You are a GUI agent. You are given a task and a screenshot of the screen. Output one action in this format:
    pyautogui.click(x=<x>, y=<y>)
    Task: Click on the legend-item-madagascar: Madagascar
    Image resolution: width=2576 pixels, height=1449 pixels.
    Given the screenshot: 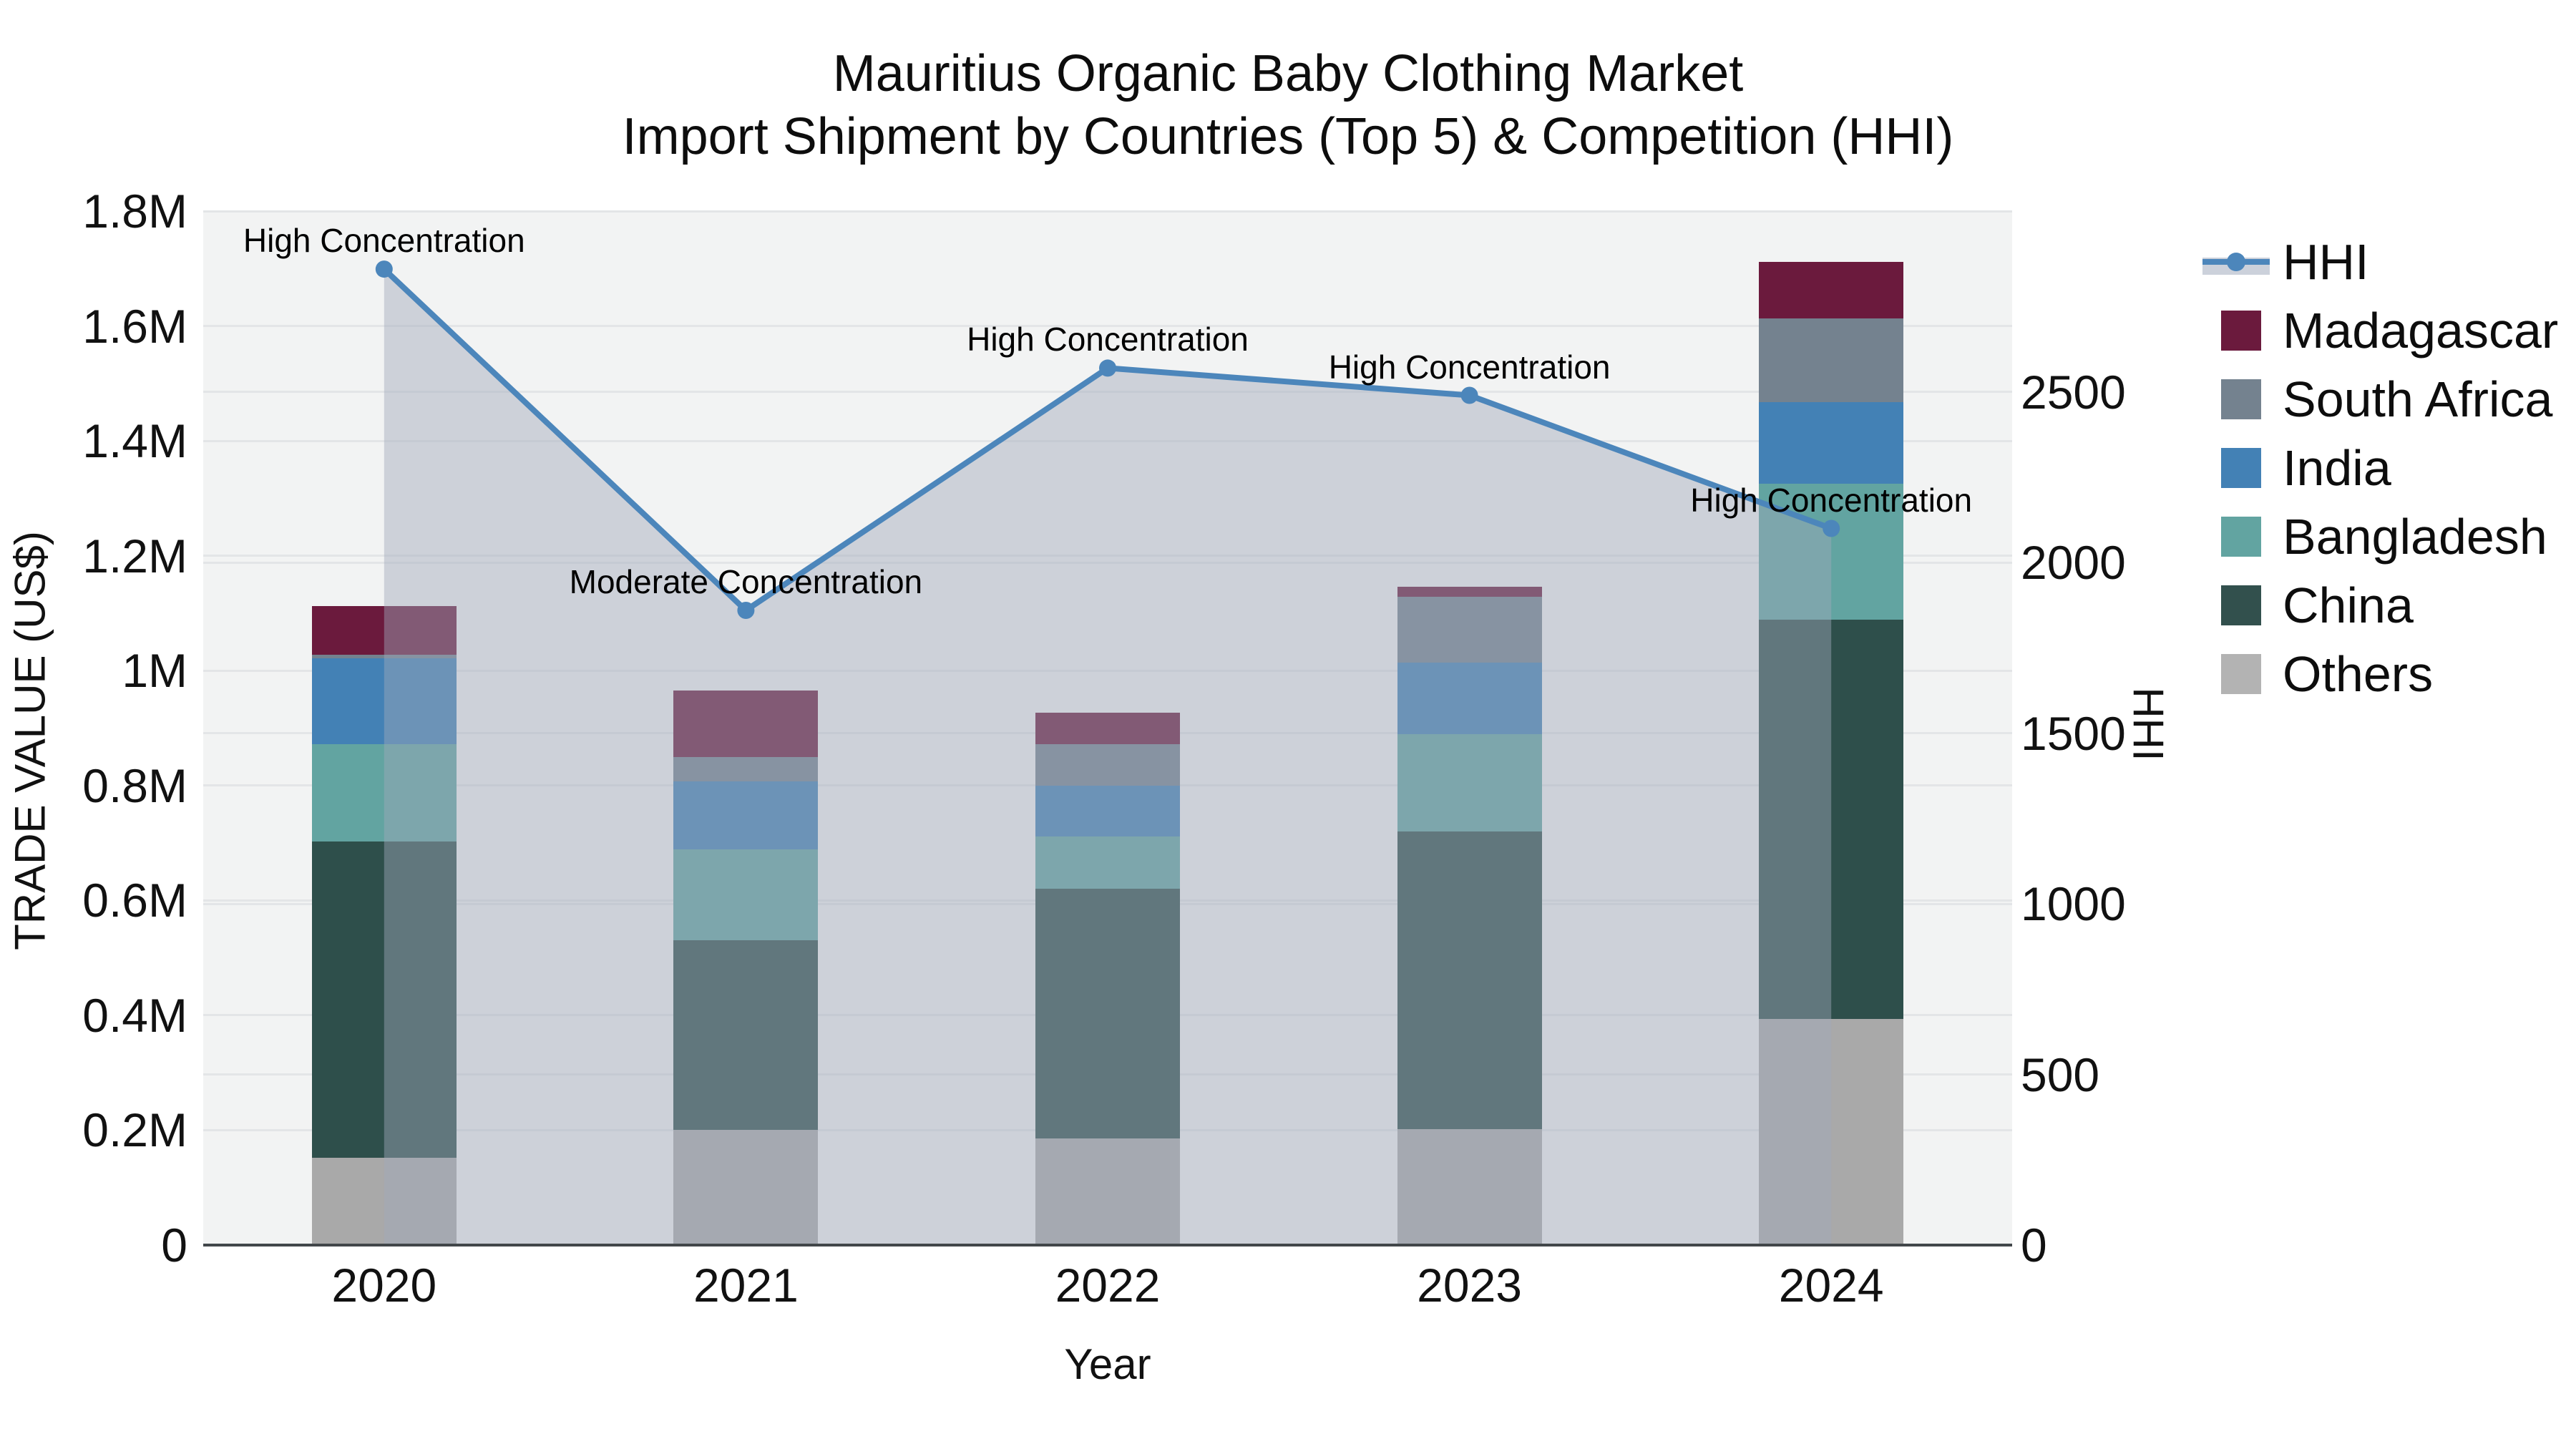 What is the action you would take?
    pyautogui.click(x=2380, y=330)
    